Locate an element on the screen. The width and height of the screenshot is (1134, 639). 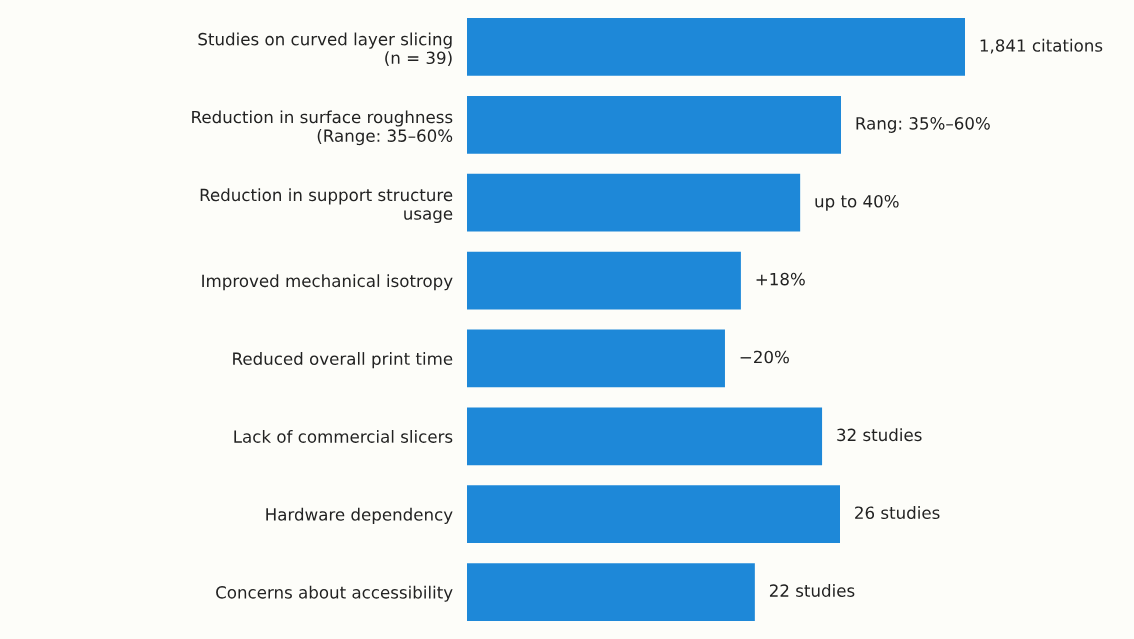
annotation: up to 40% is located at coordinates (857, 202).